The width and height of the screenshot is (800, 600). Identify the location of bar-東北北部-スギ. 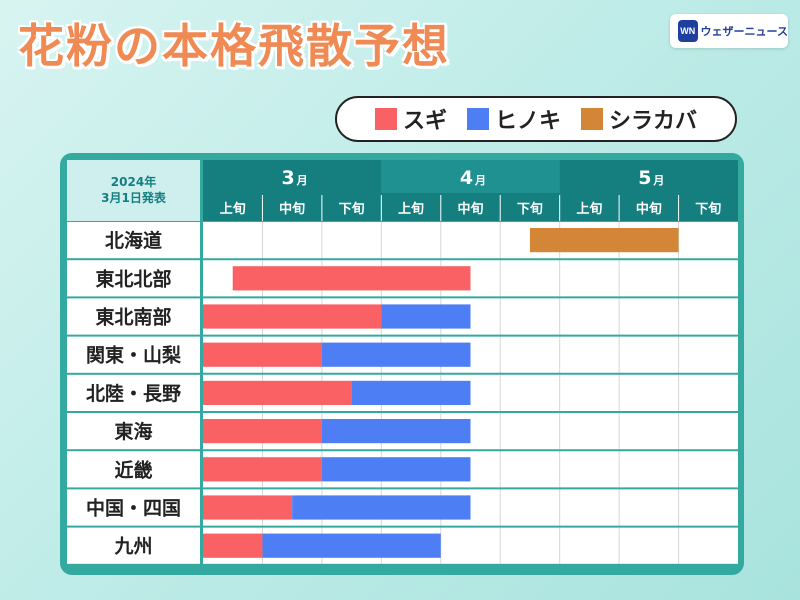
(351, 278).